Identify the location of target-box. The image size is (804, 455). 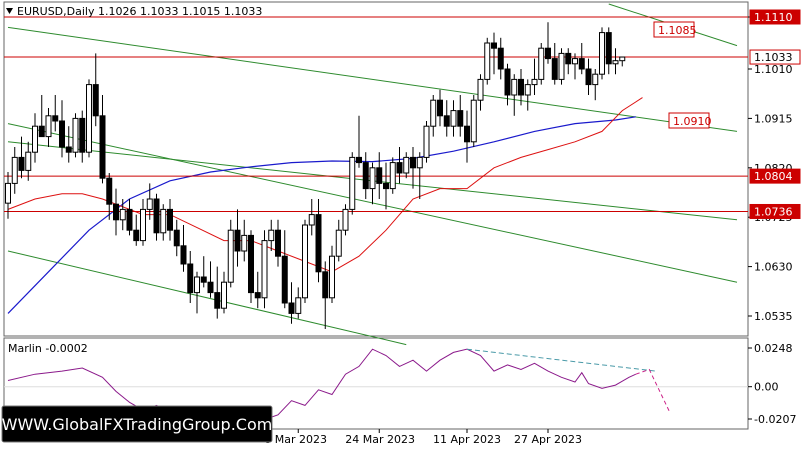
(674, 29).